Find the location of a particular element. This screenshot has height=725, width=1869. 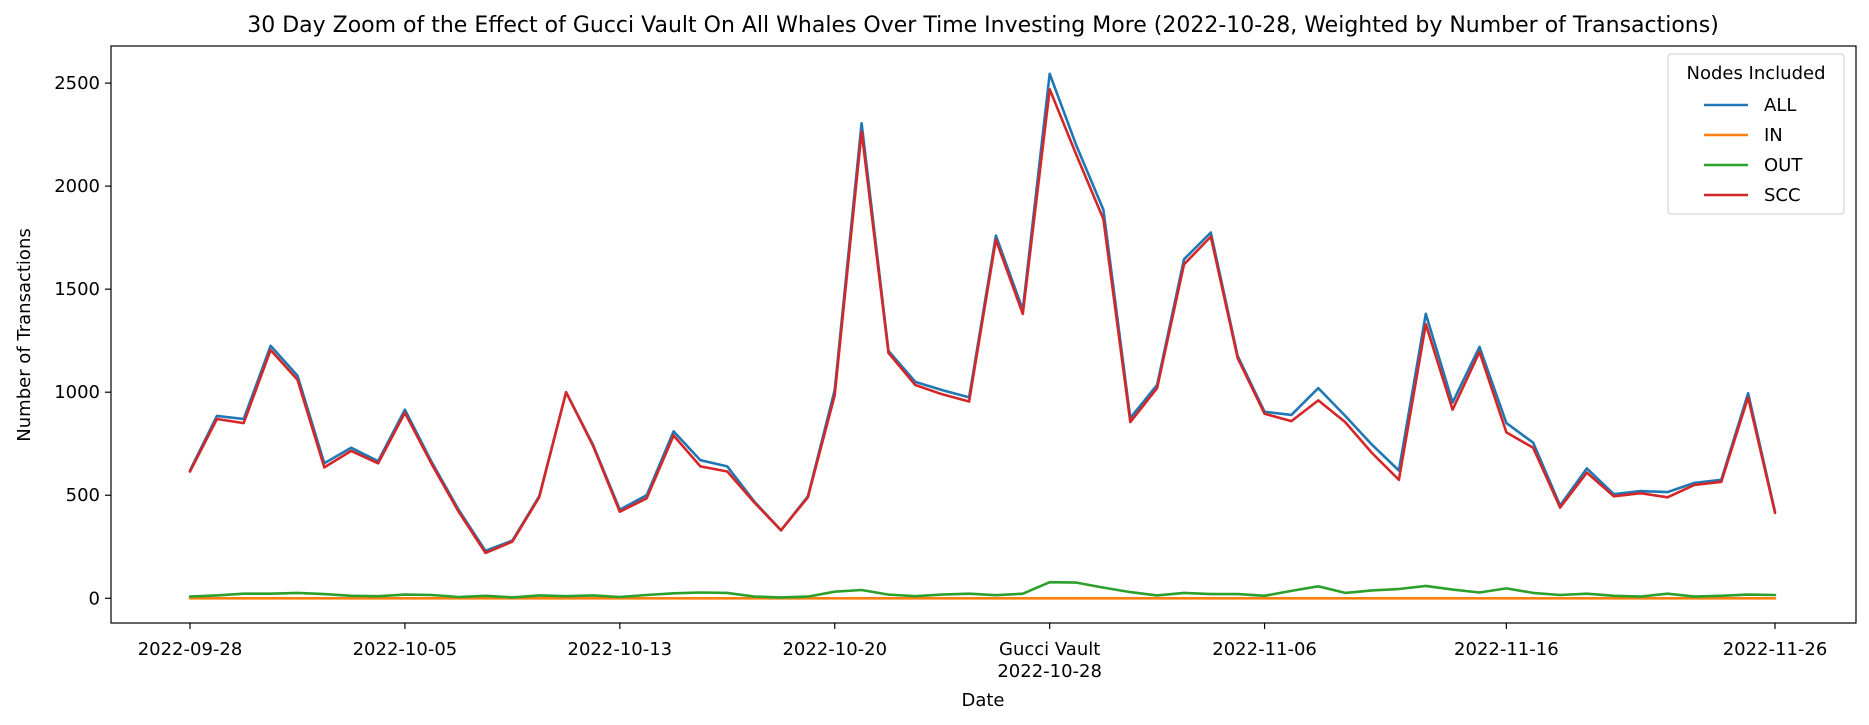

legend-label-in: IN is located at coordinates (1773, 135).